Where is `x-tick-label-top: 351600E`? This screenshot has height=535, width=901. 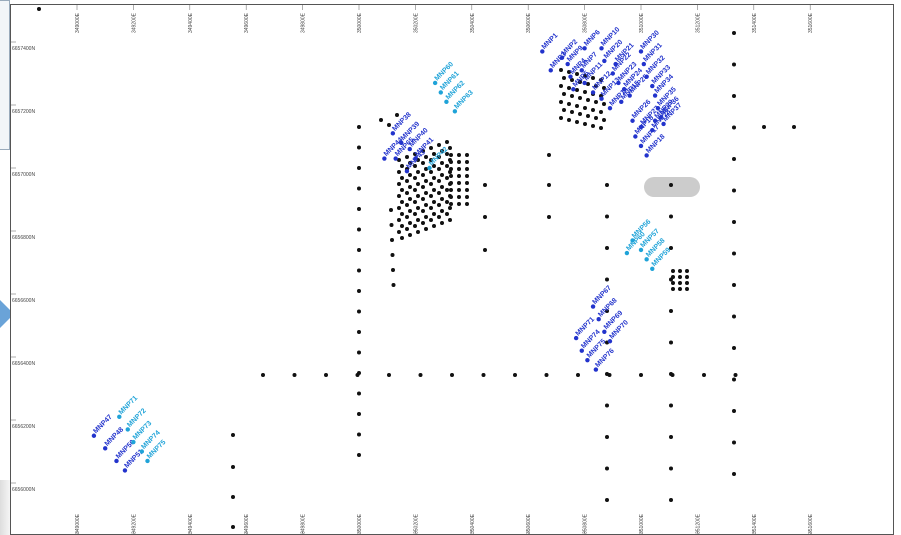 x-tick-label-top: 351600E is located at coordinates (811, 22).